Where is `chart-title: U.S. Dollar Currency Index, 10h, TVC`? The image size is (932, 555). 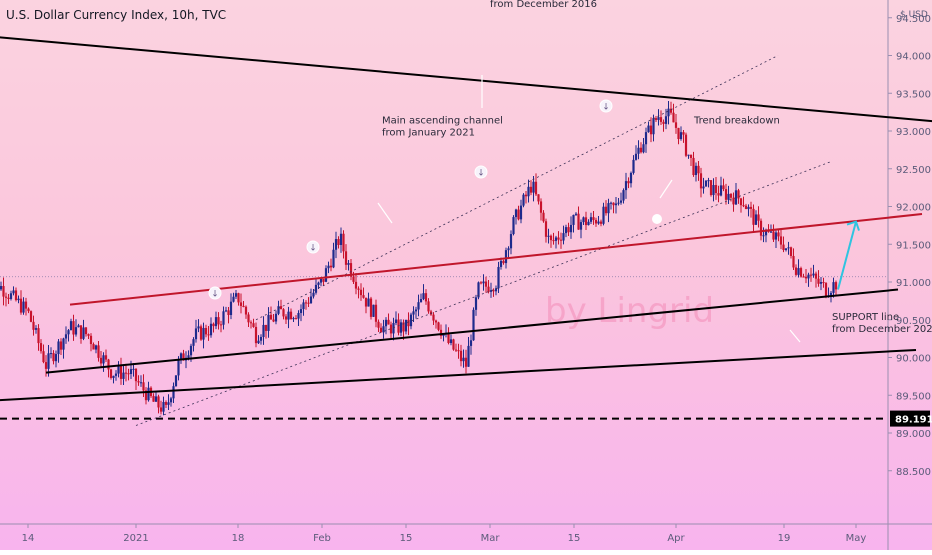 chart-title: U.S. Dollar Currency Index, 10h, TVC is located at coordinates (116, 15).